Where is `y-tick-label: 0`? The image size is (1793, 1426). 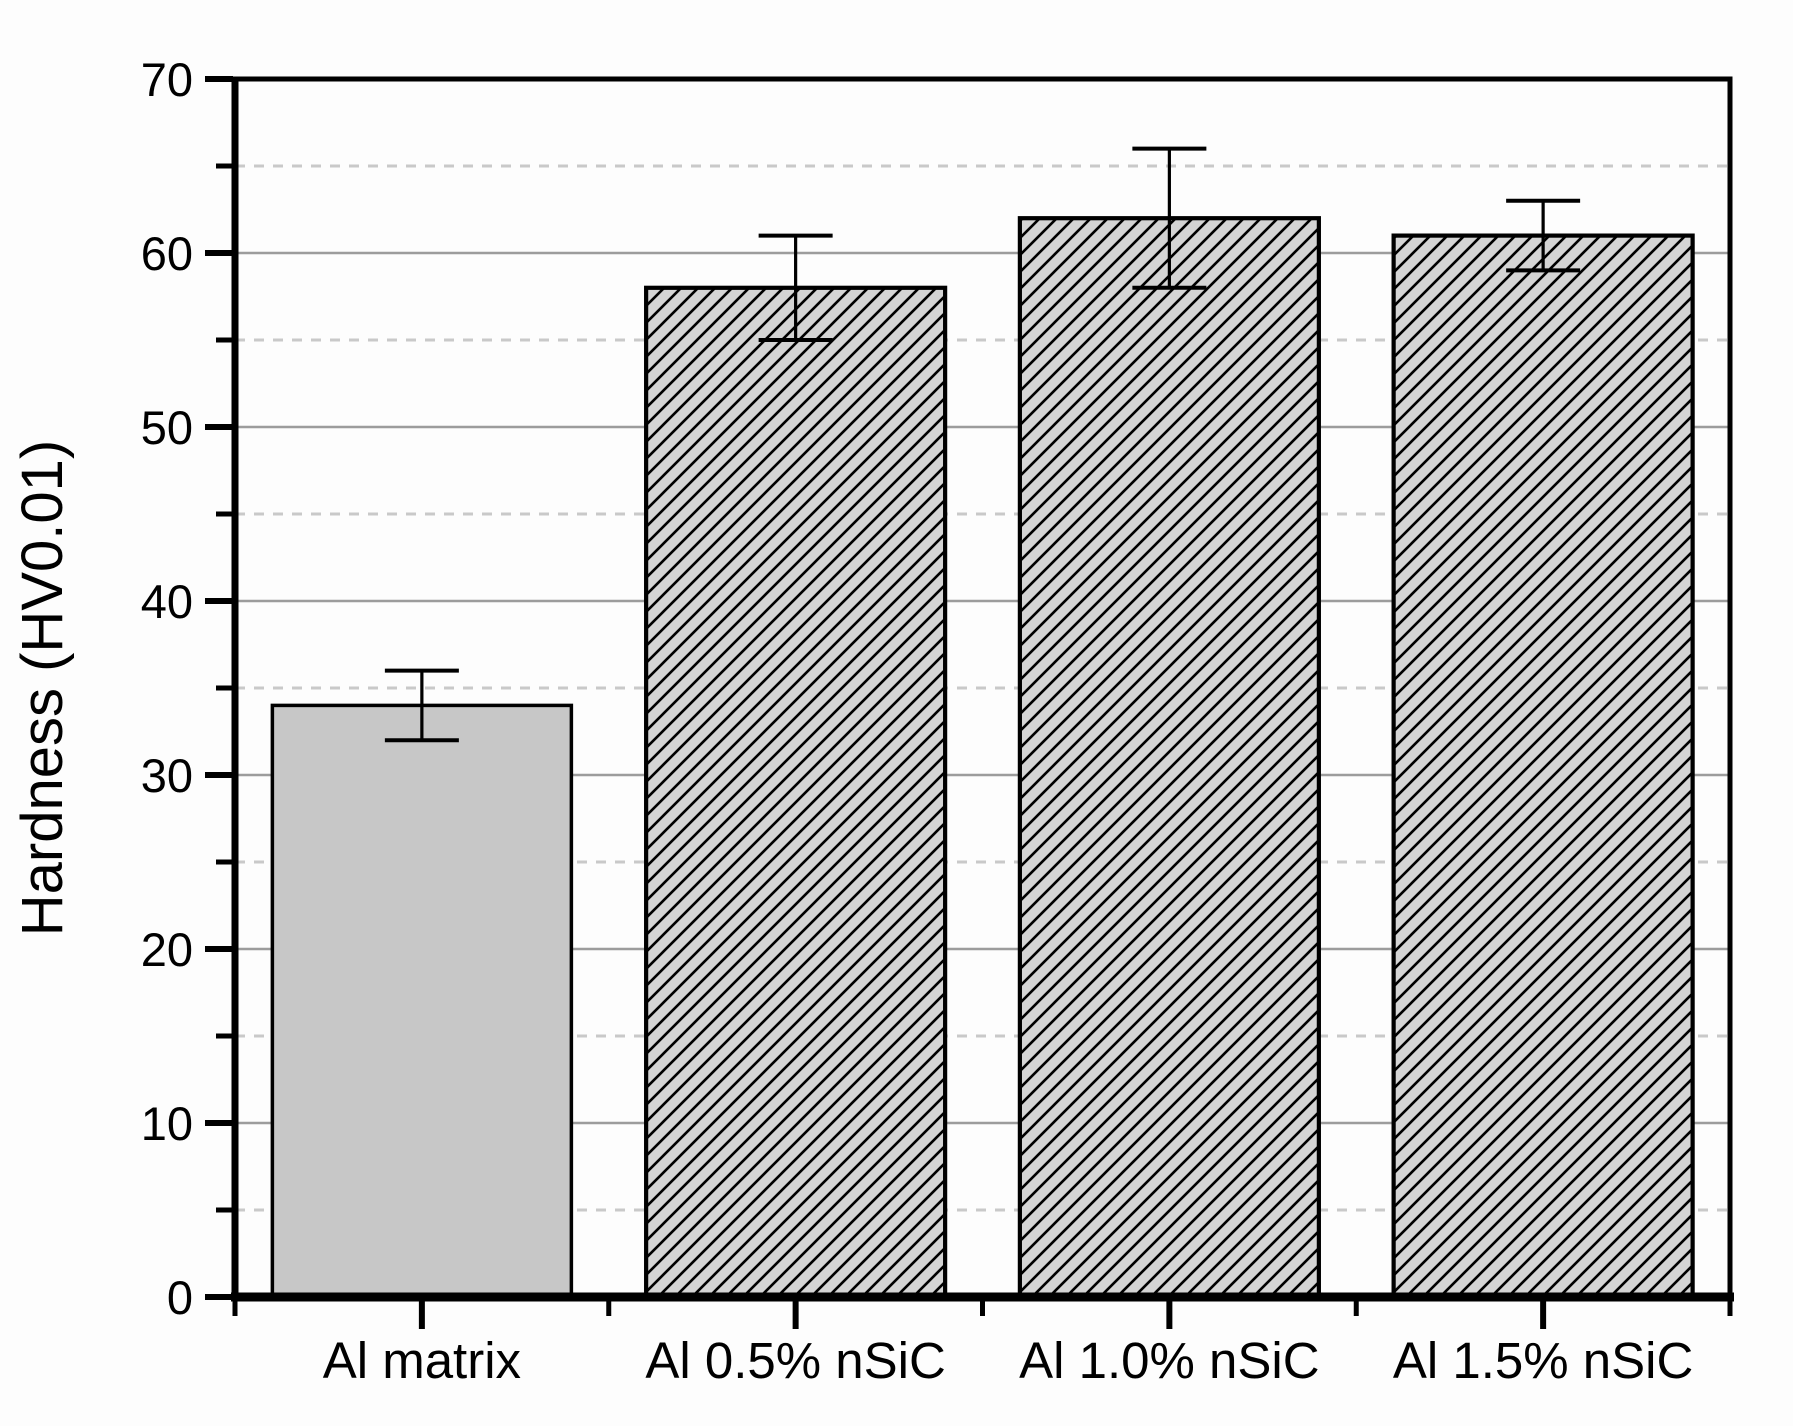 y-tick-label: 0 is located at coordinates (180, 1297).